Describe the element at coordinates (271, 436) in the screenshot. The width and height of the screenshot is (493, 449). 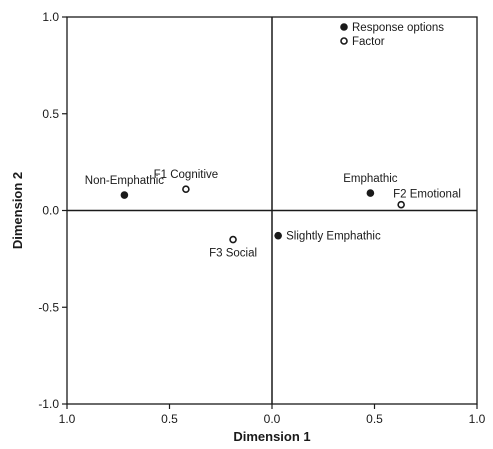
I see `x-axis-title: Dimension 1` at that location.